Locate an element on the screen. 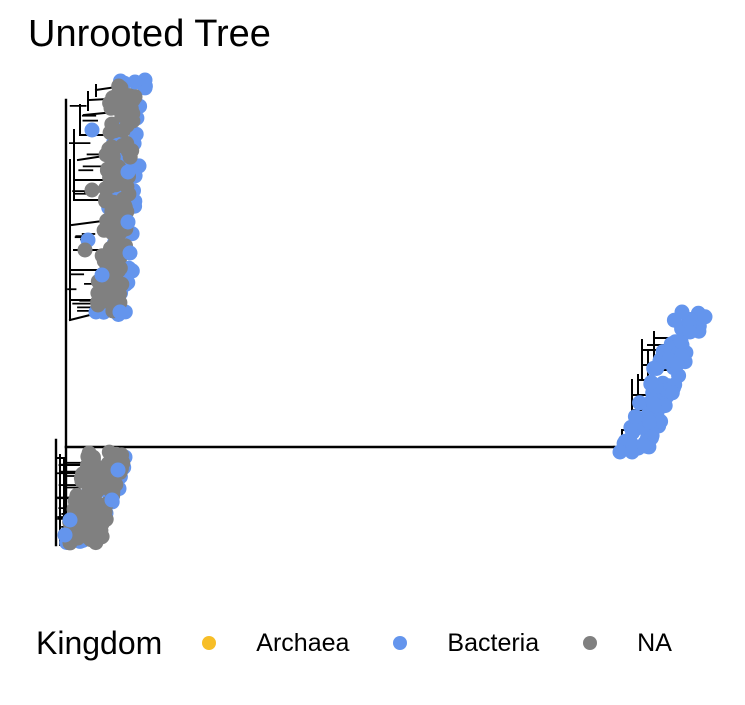 This screenshot has width=745, height=705. legend-key-bacteria is located at coordinates (400, 643).